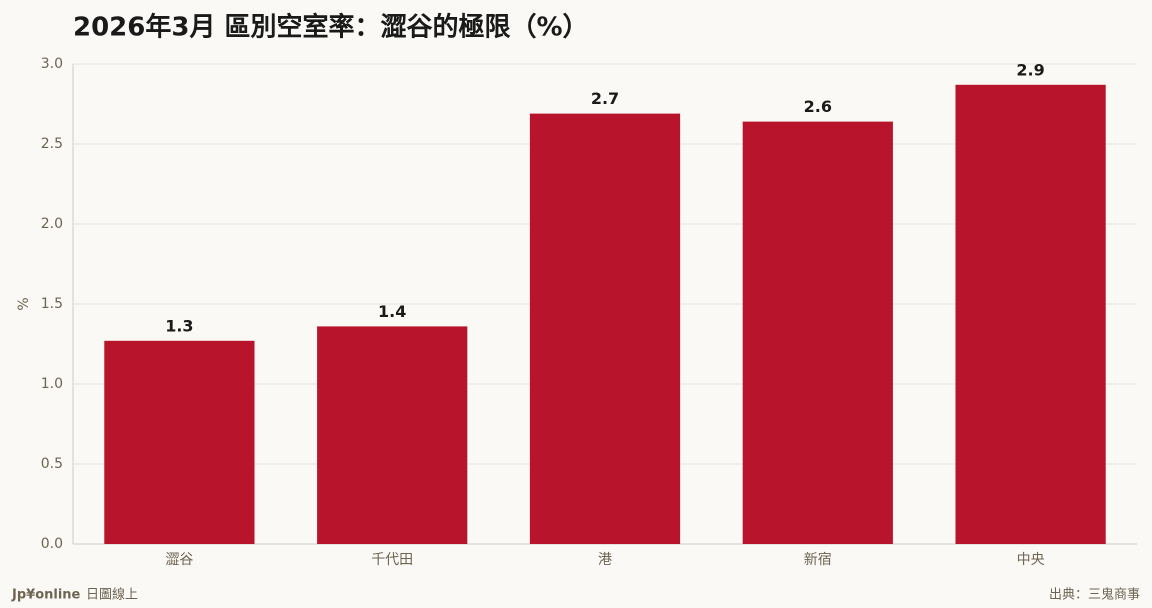  I want to click on x-tick-label: 澀谷, so click(179, 560).